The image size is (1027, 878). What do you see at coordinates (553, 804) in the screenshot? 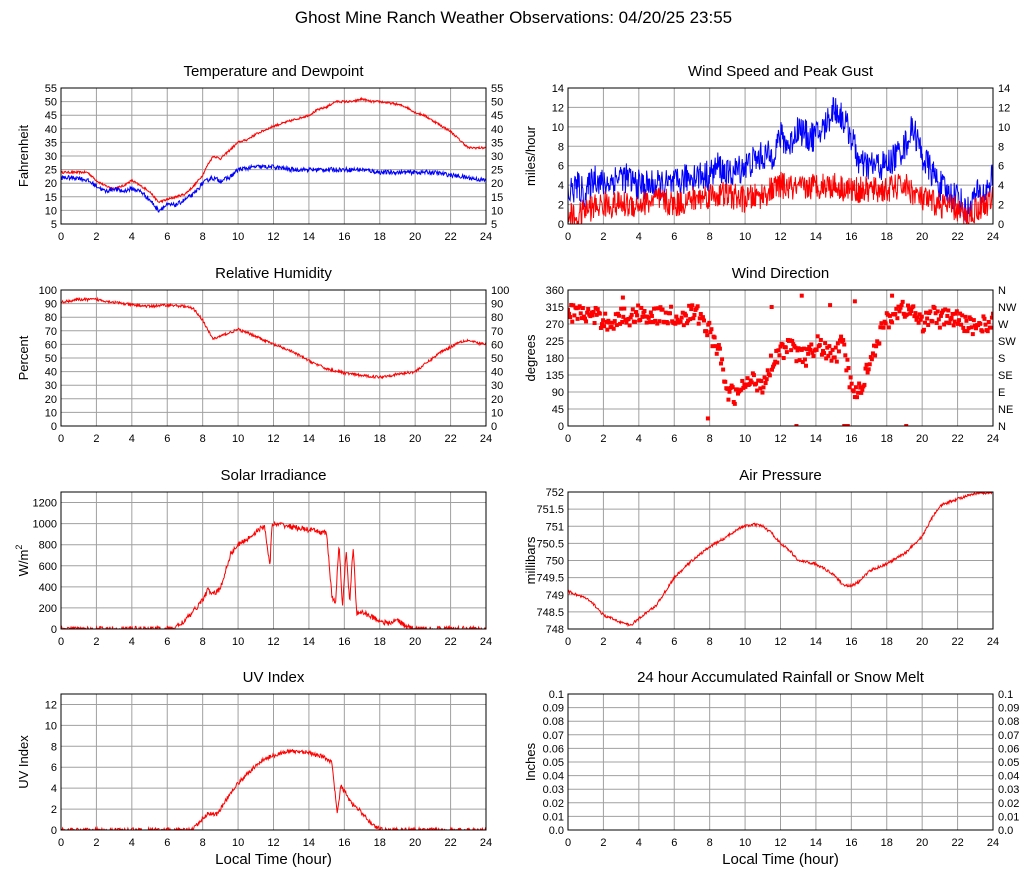
I see `y-tick-label: 0.02` at bounding box center [553, 804].